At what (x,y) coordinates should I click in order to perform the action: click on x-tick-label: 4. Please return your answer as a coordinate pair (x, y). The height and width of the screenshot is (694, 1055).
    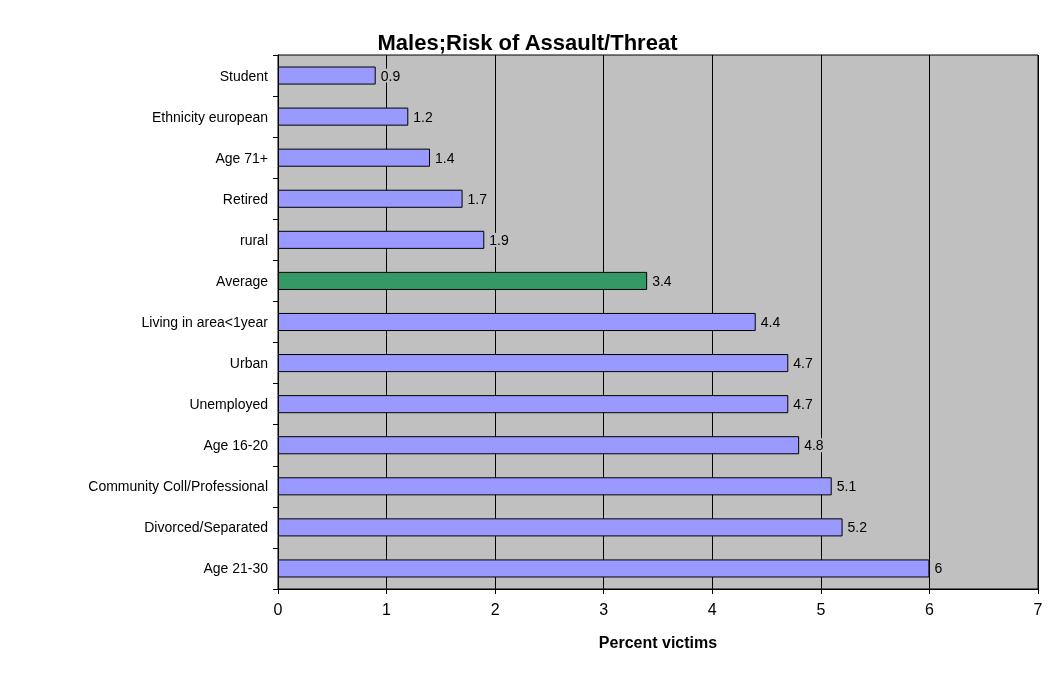
    Looking at the image, I should click on (712, 609).